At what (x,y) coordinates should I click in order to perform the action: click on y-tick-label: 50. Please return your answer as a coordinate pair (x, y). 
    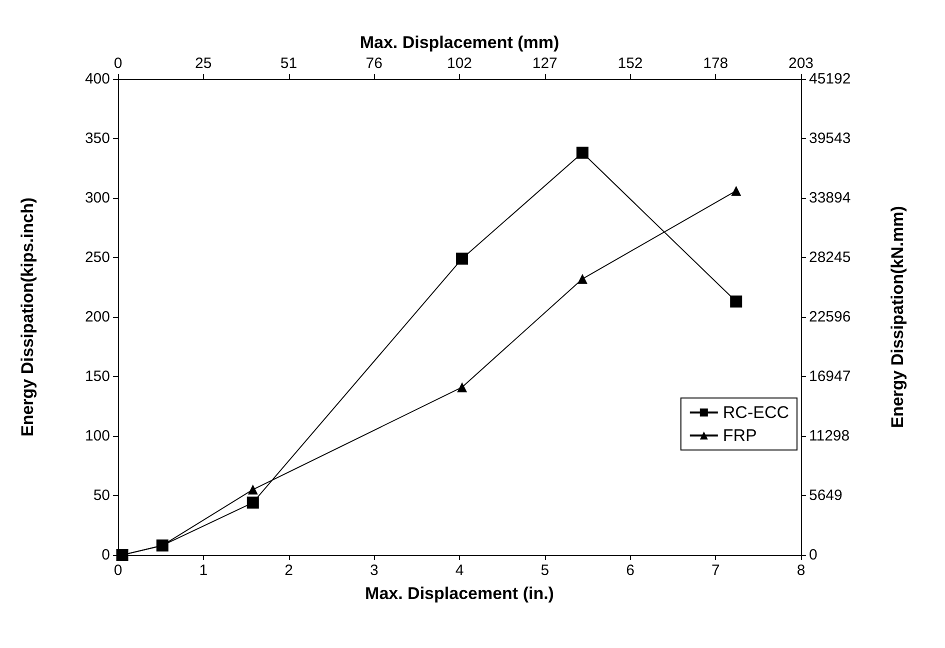
    Looking at the image, I should click on (101, 495).